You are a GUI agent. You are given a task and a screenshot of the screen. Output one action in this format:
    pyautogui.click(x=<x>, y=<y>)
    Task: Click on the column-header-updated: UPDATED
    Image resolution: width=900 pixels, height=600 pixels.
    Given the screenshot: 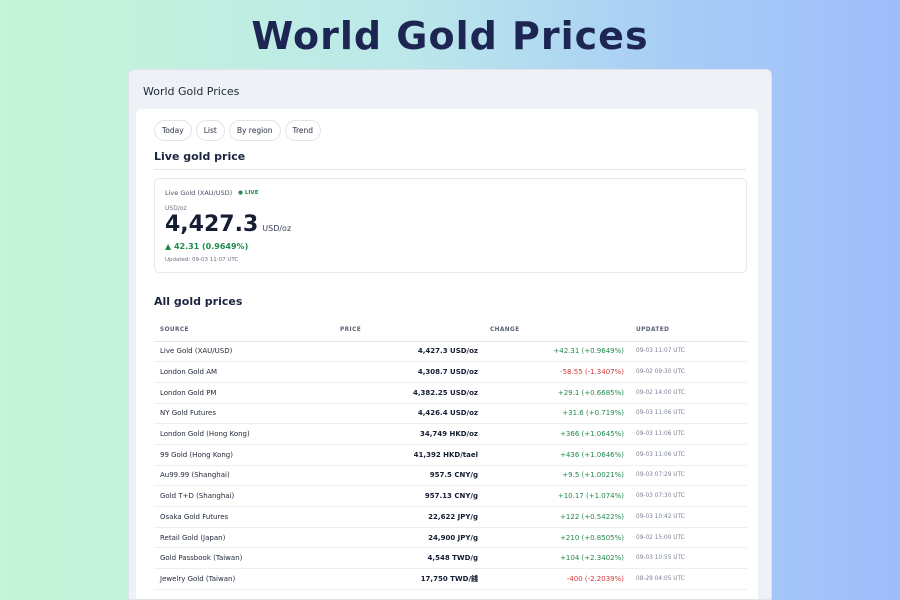 What is the action you would take?
    pyautogui.click(x=688, y=331)
    